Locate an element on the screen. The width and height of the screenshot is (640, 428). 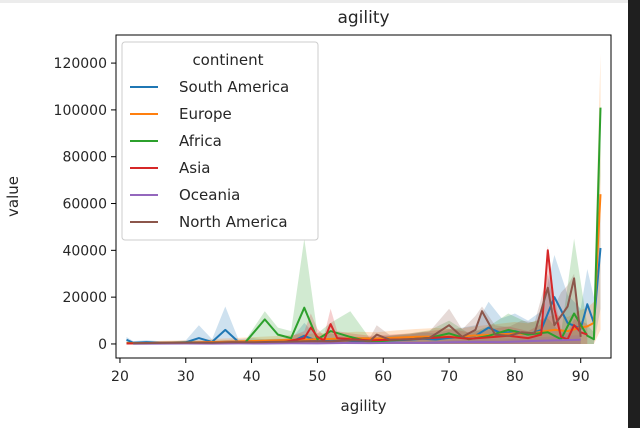
legend-entry-oceania: Oceania is located at coordinates (209, 195).